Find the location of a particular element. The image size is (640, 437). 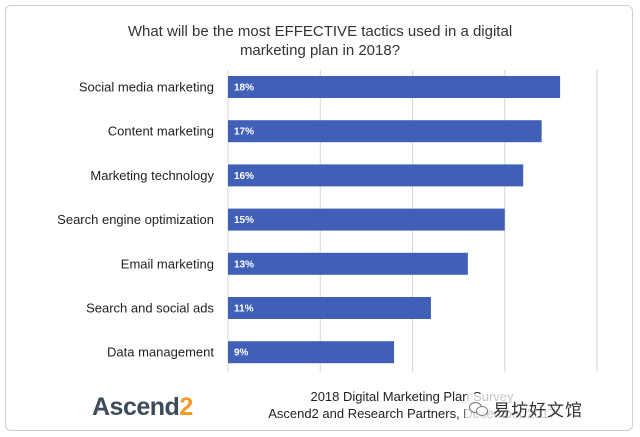

value-label: 9% is located at coordinates (241, 353).